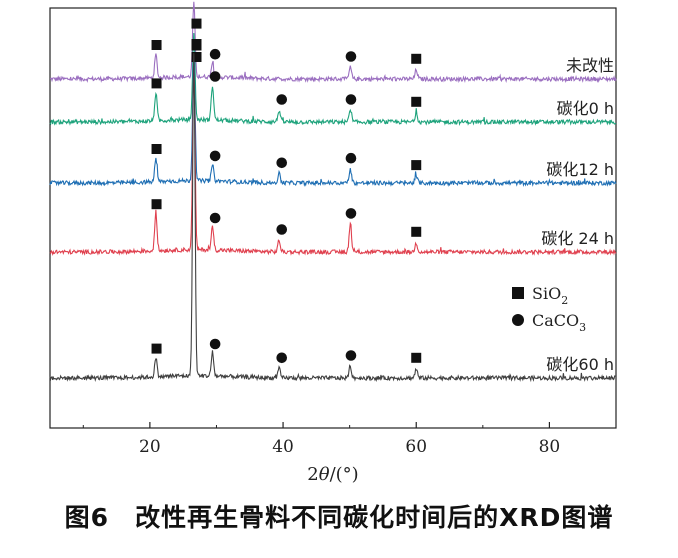 This screenshot has height=558, width=678. What do you see at coordinates (577, 238) in the screenshot?
I see `series-label: 碳化 24 h` at bounding box center [577, 238].